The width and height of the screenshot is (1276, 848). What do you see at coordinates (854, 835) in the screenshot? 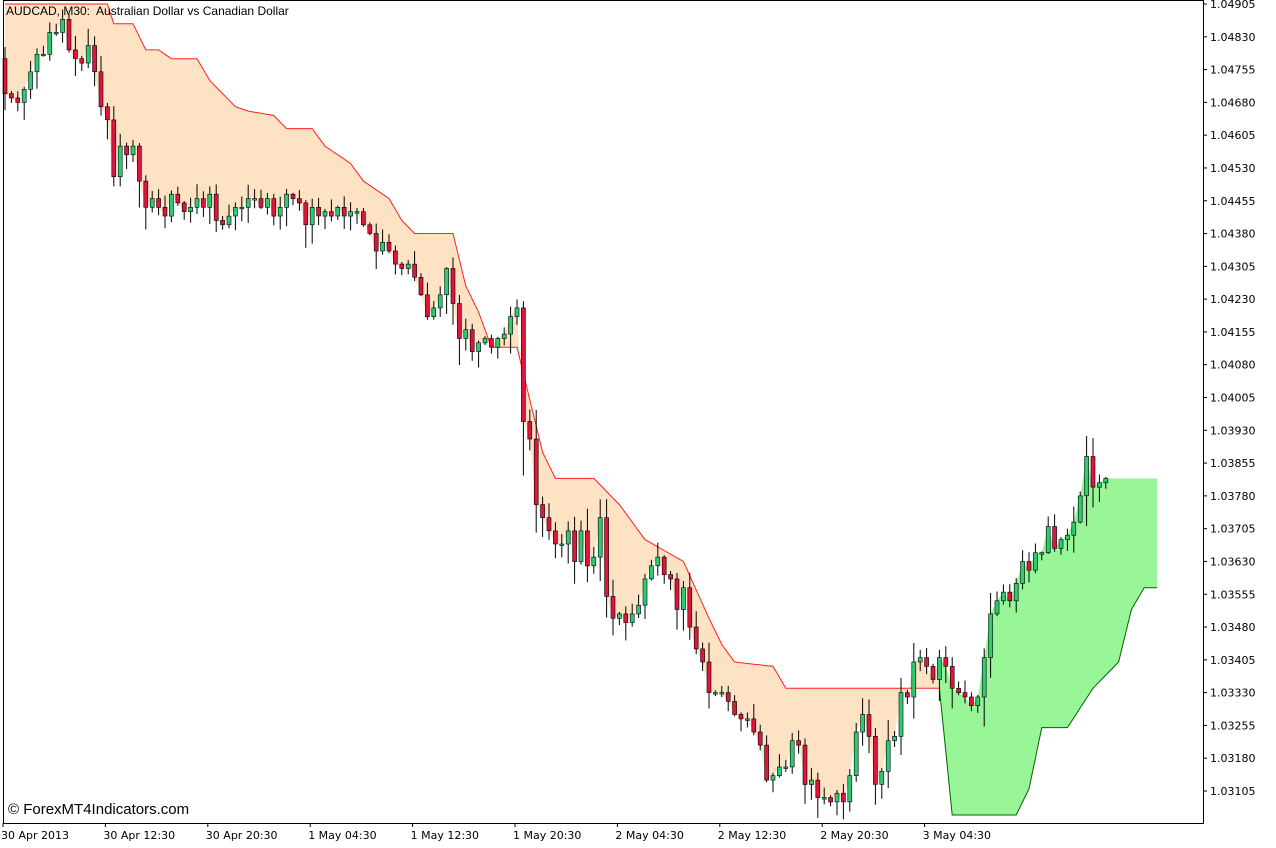
I see `x-tick-label: 2 May 20:30` at bounding box center [854, 835].